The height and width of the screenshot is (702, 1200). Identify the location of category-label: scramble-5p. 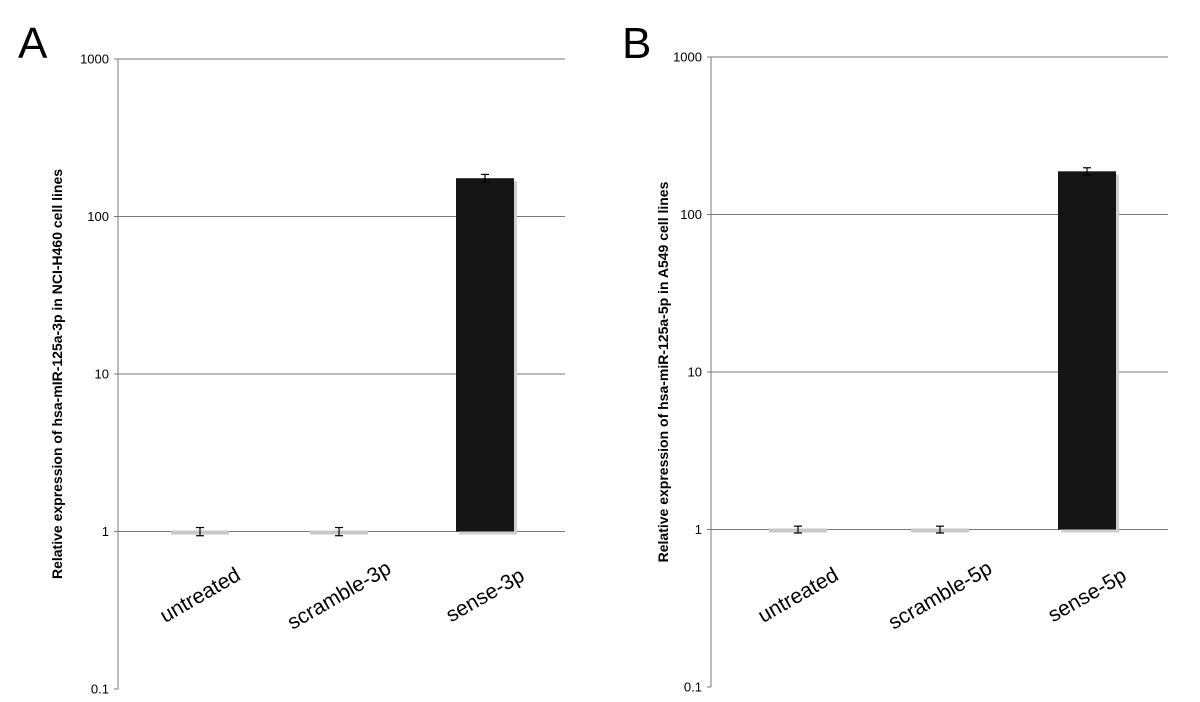
(940, 596).